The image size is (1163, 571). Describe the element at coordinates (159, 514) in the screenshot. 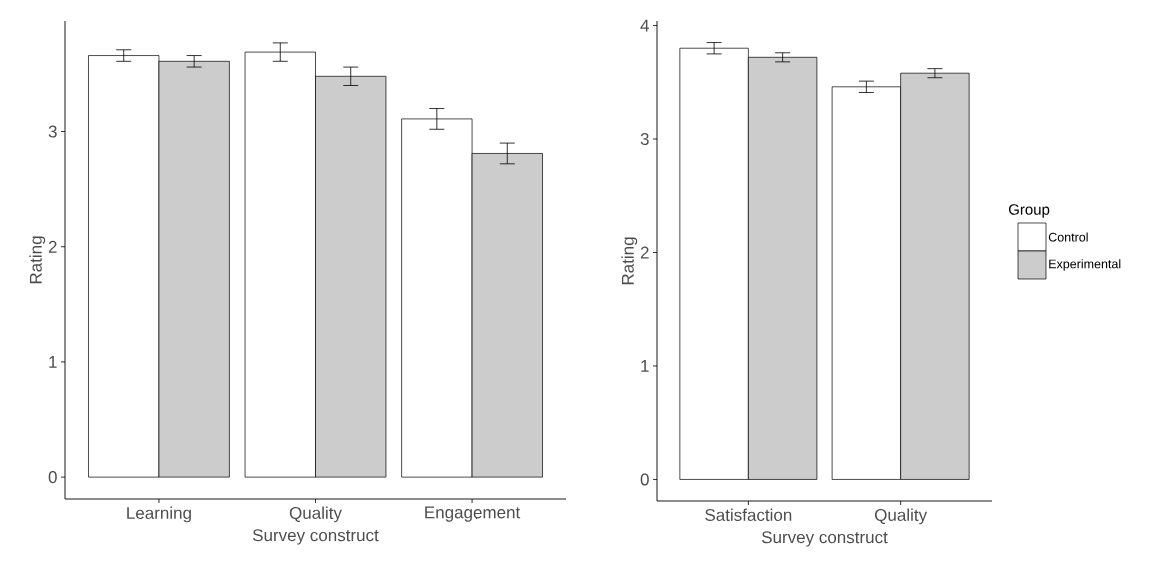

I see `x-tick-label: Learning` at that location.